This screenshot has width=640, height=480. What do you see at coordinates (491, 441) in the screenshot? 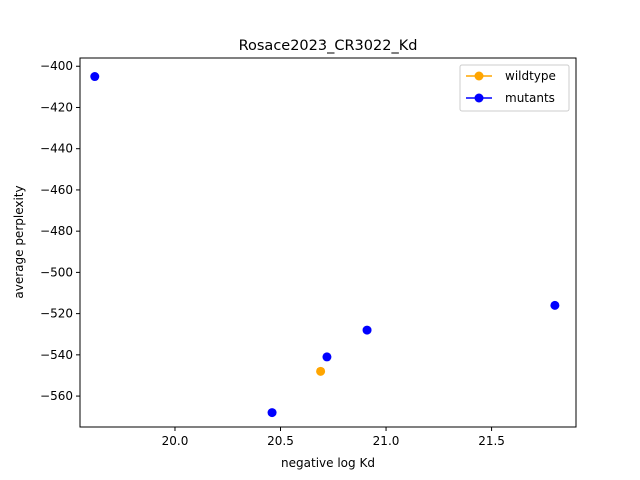
I see `x-tick-label: 21.5` at bounding box center [491, 441].